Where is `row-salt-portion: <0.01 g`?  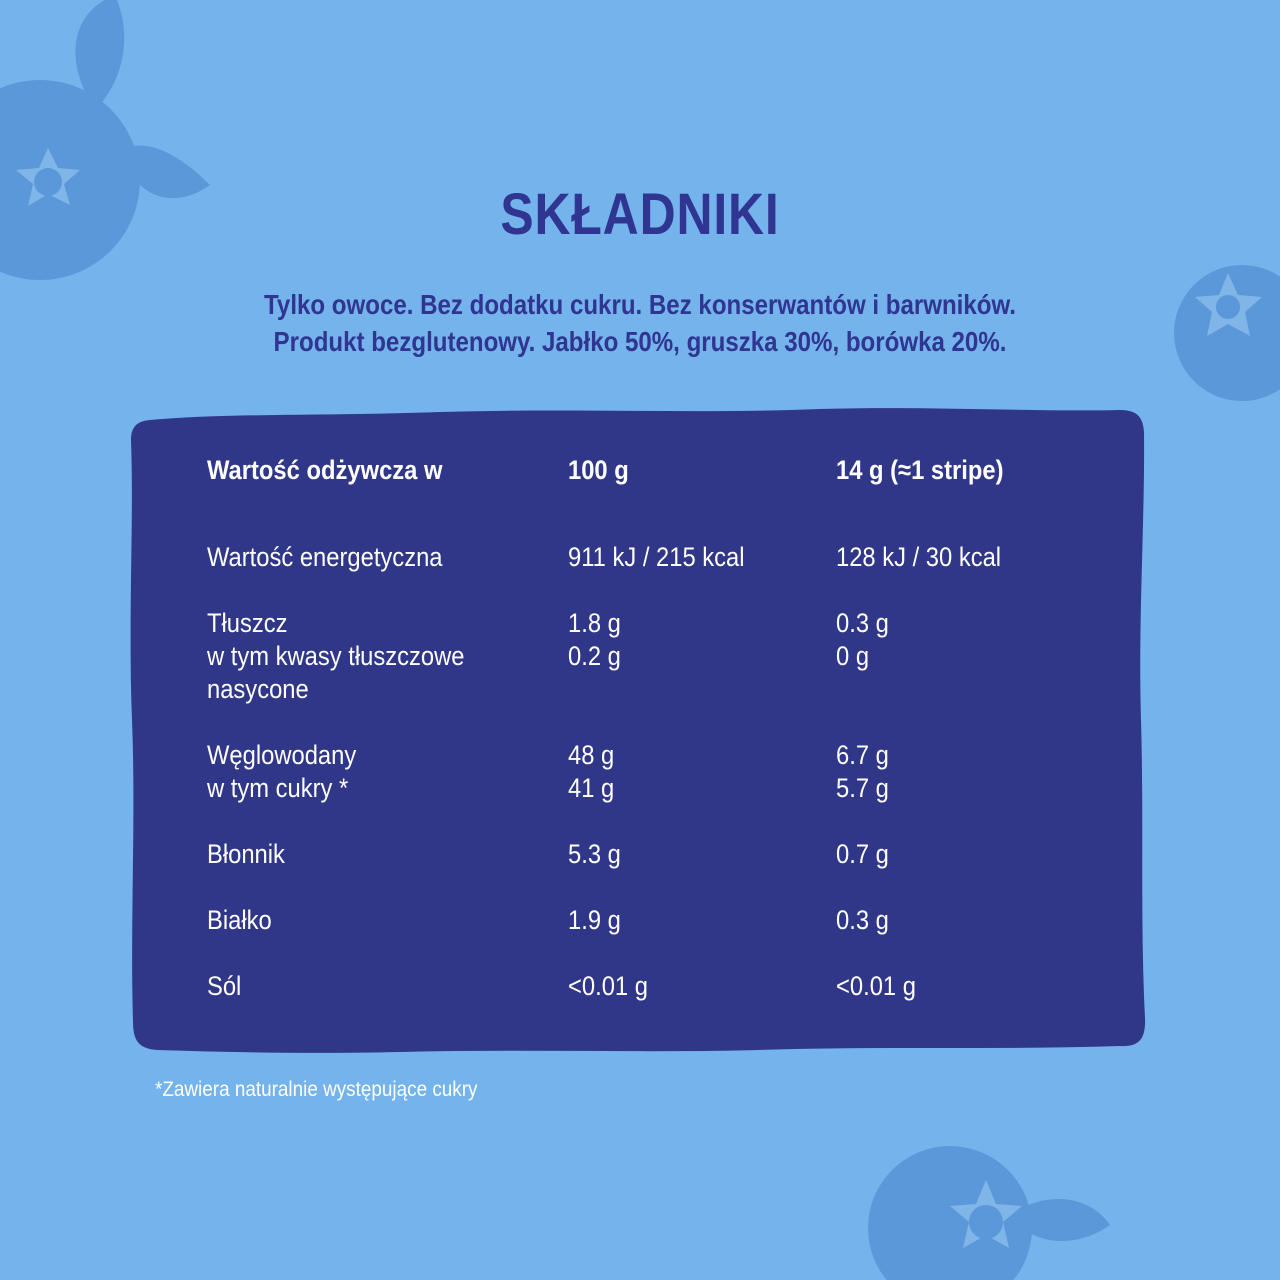
row-salt-portion: <0.01 g is located at coordinates (876, 986).